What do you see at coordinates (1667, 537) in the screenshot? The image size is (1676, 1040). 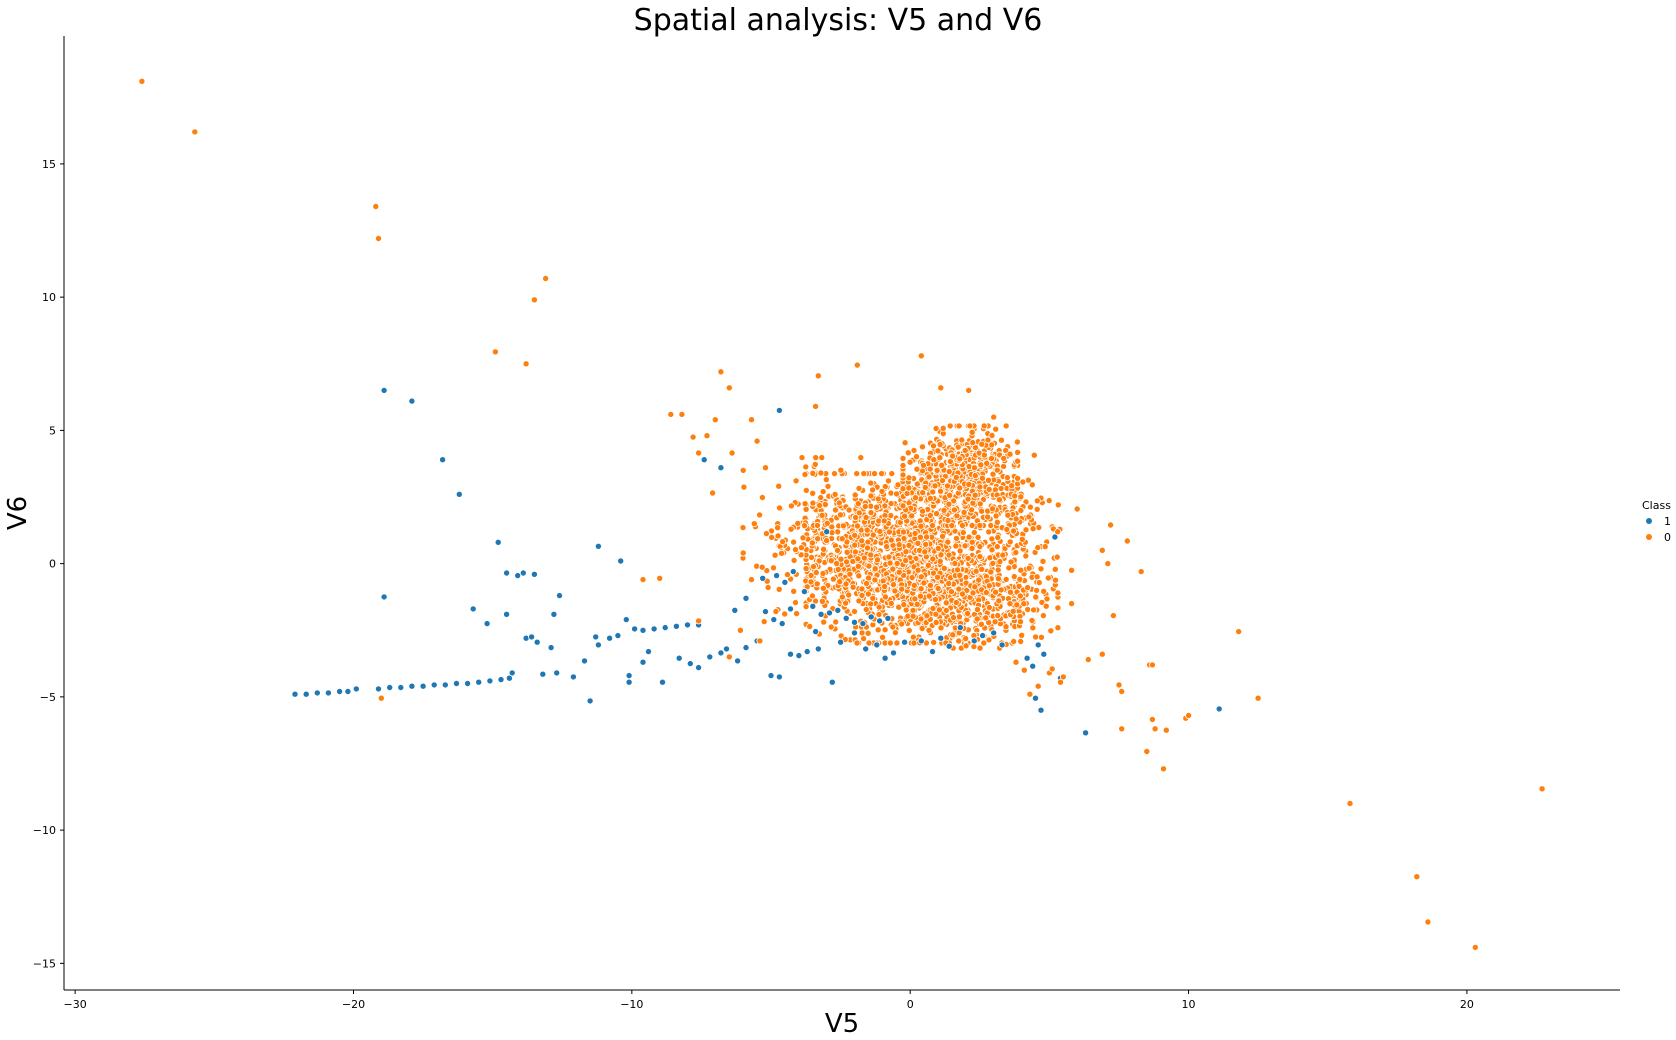 I see `legend-label-class-0: 0` at bounding box center [1667, 537].